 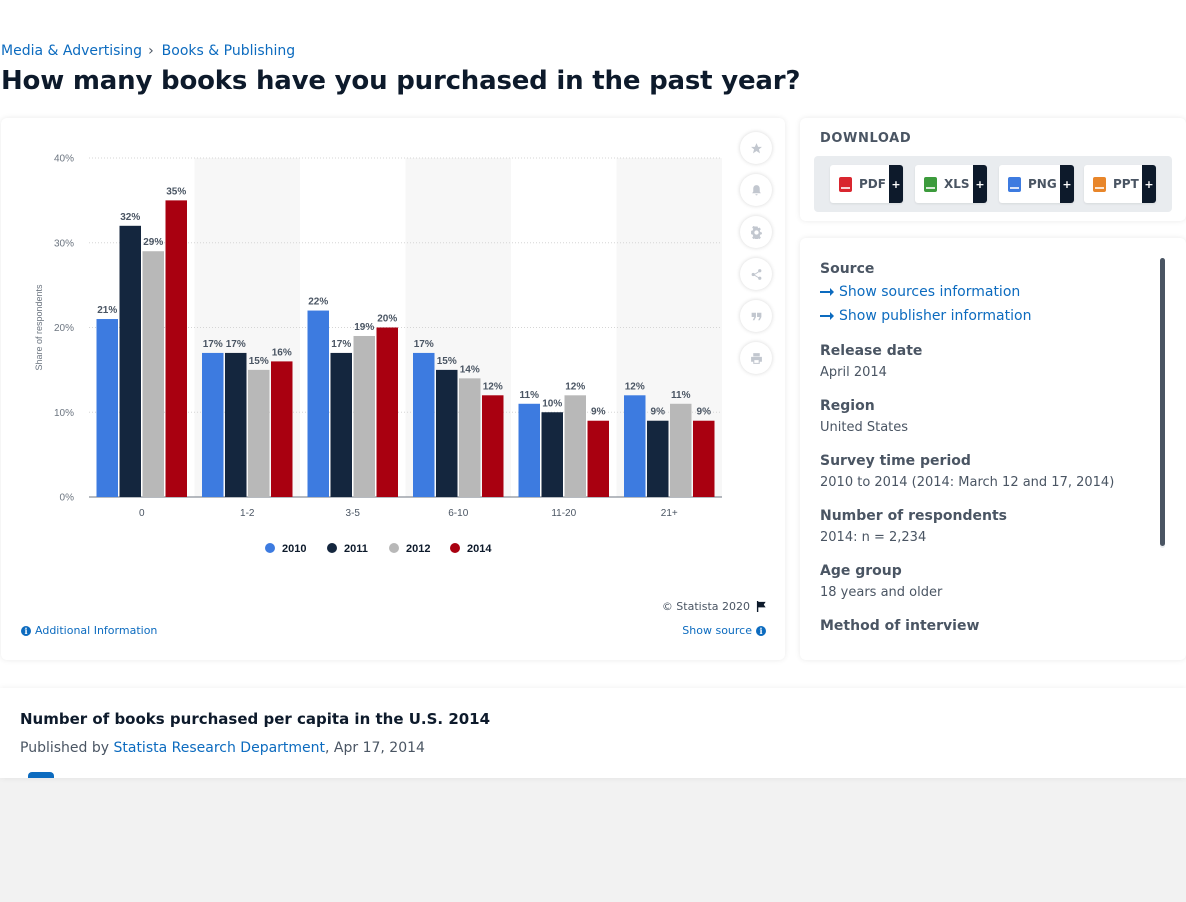 I want to click on notification-button, so click(x=756, y=190).